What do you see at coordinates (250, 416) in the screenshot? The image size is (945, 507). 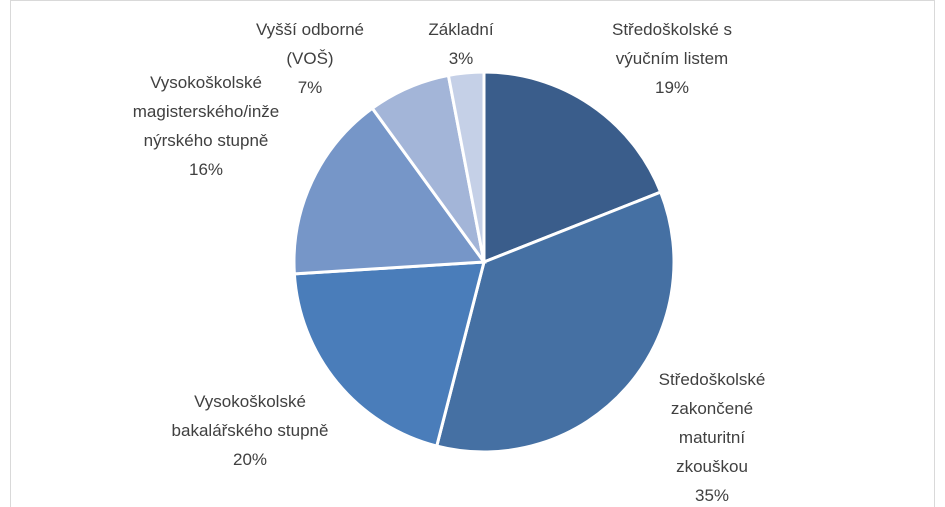 I see `category-label: Vysokoškolské bakalářského stupně` at bounding box center [250, 416].